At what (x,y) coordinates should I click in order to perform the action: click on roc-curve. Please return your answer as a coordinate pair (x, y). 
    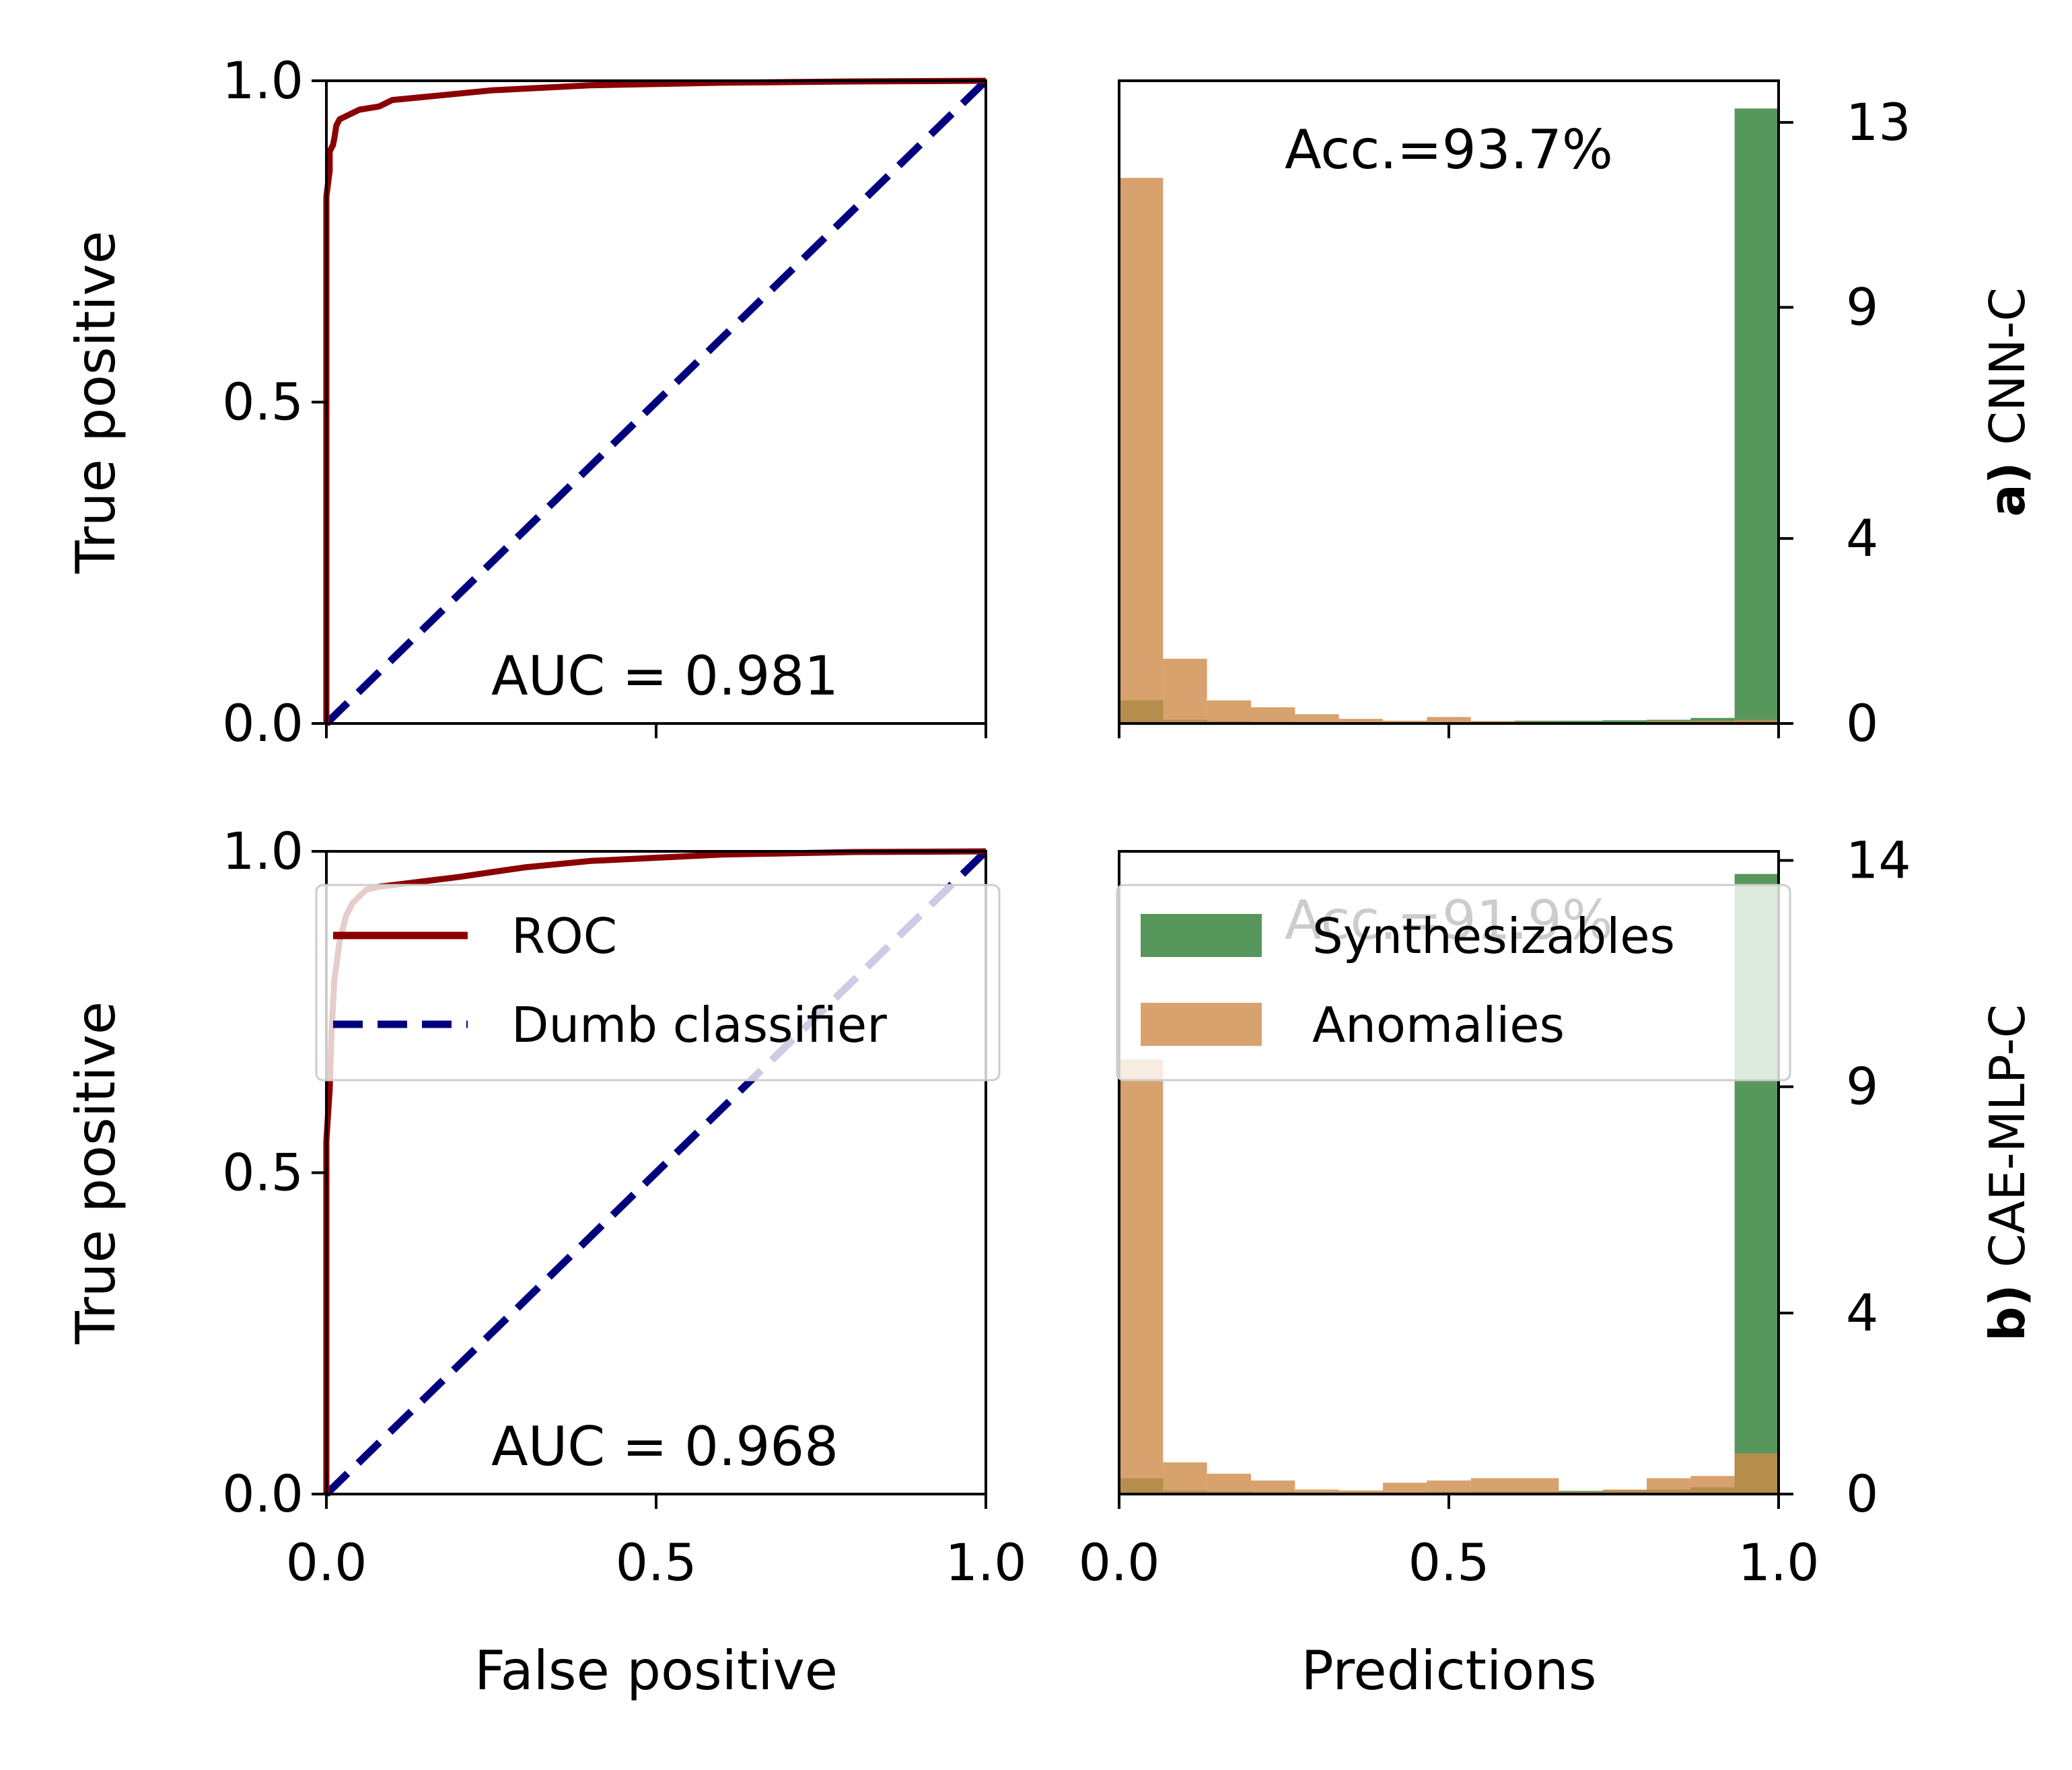
    Looking at the image, I should click on (655, 400).